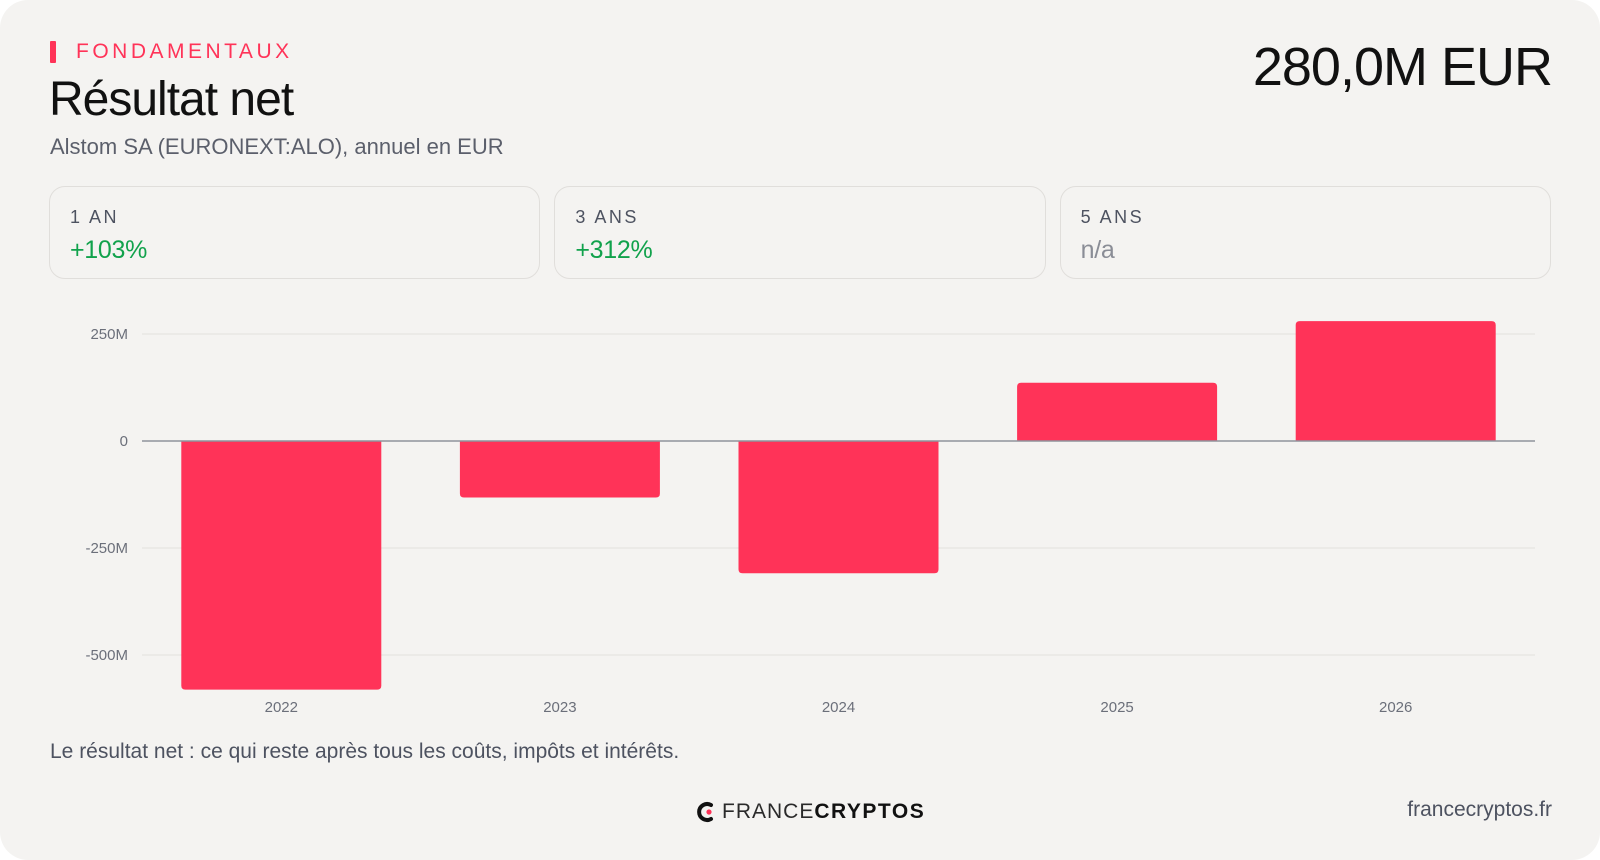  I want to click on section-eyebrow: FONDAMENTAUX, so click(171, 52).